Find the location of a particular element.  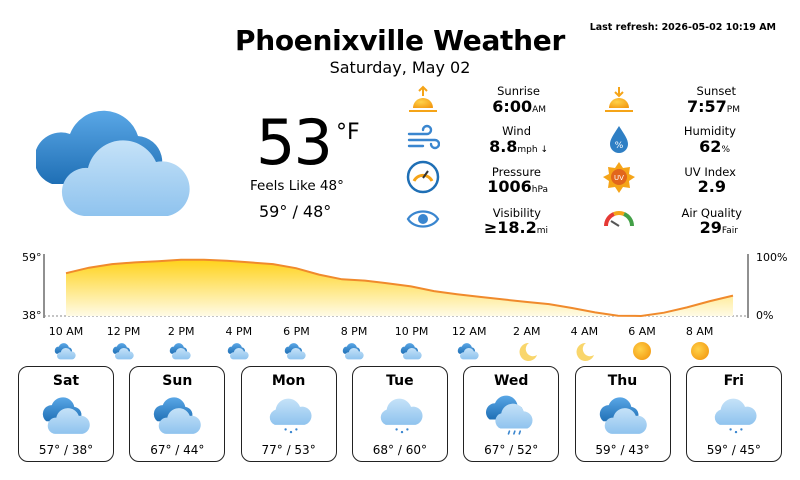

rain-cloudy-icon is located at coordinates (510, 414).